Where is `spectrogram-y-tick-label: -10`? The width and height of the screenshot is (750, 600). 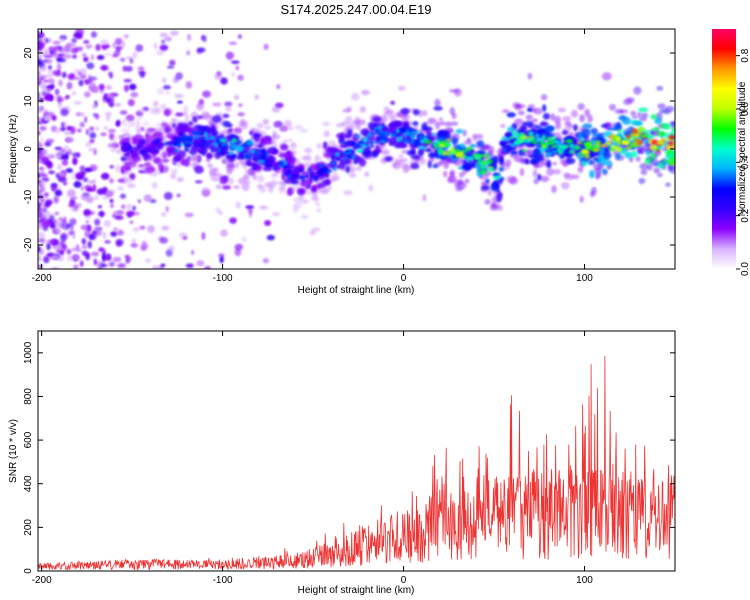
spectrogram-y-tick-label: -10 is located at coordinates (28, 196).